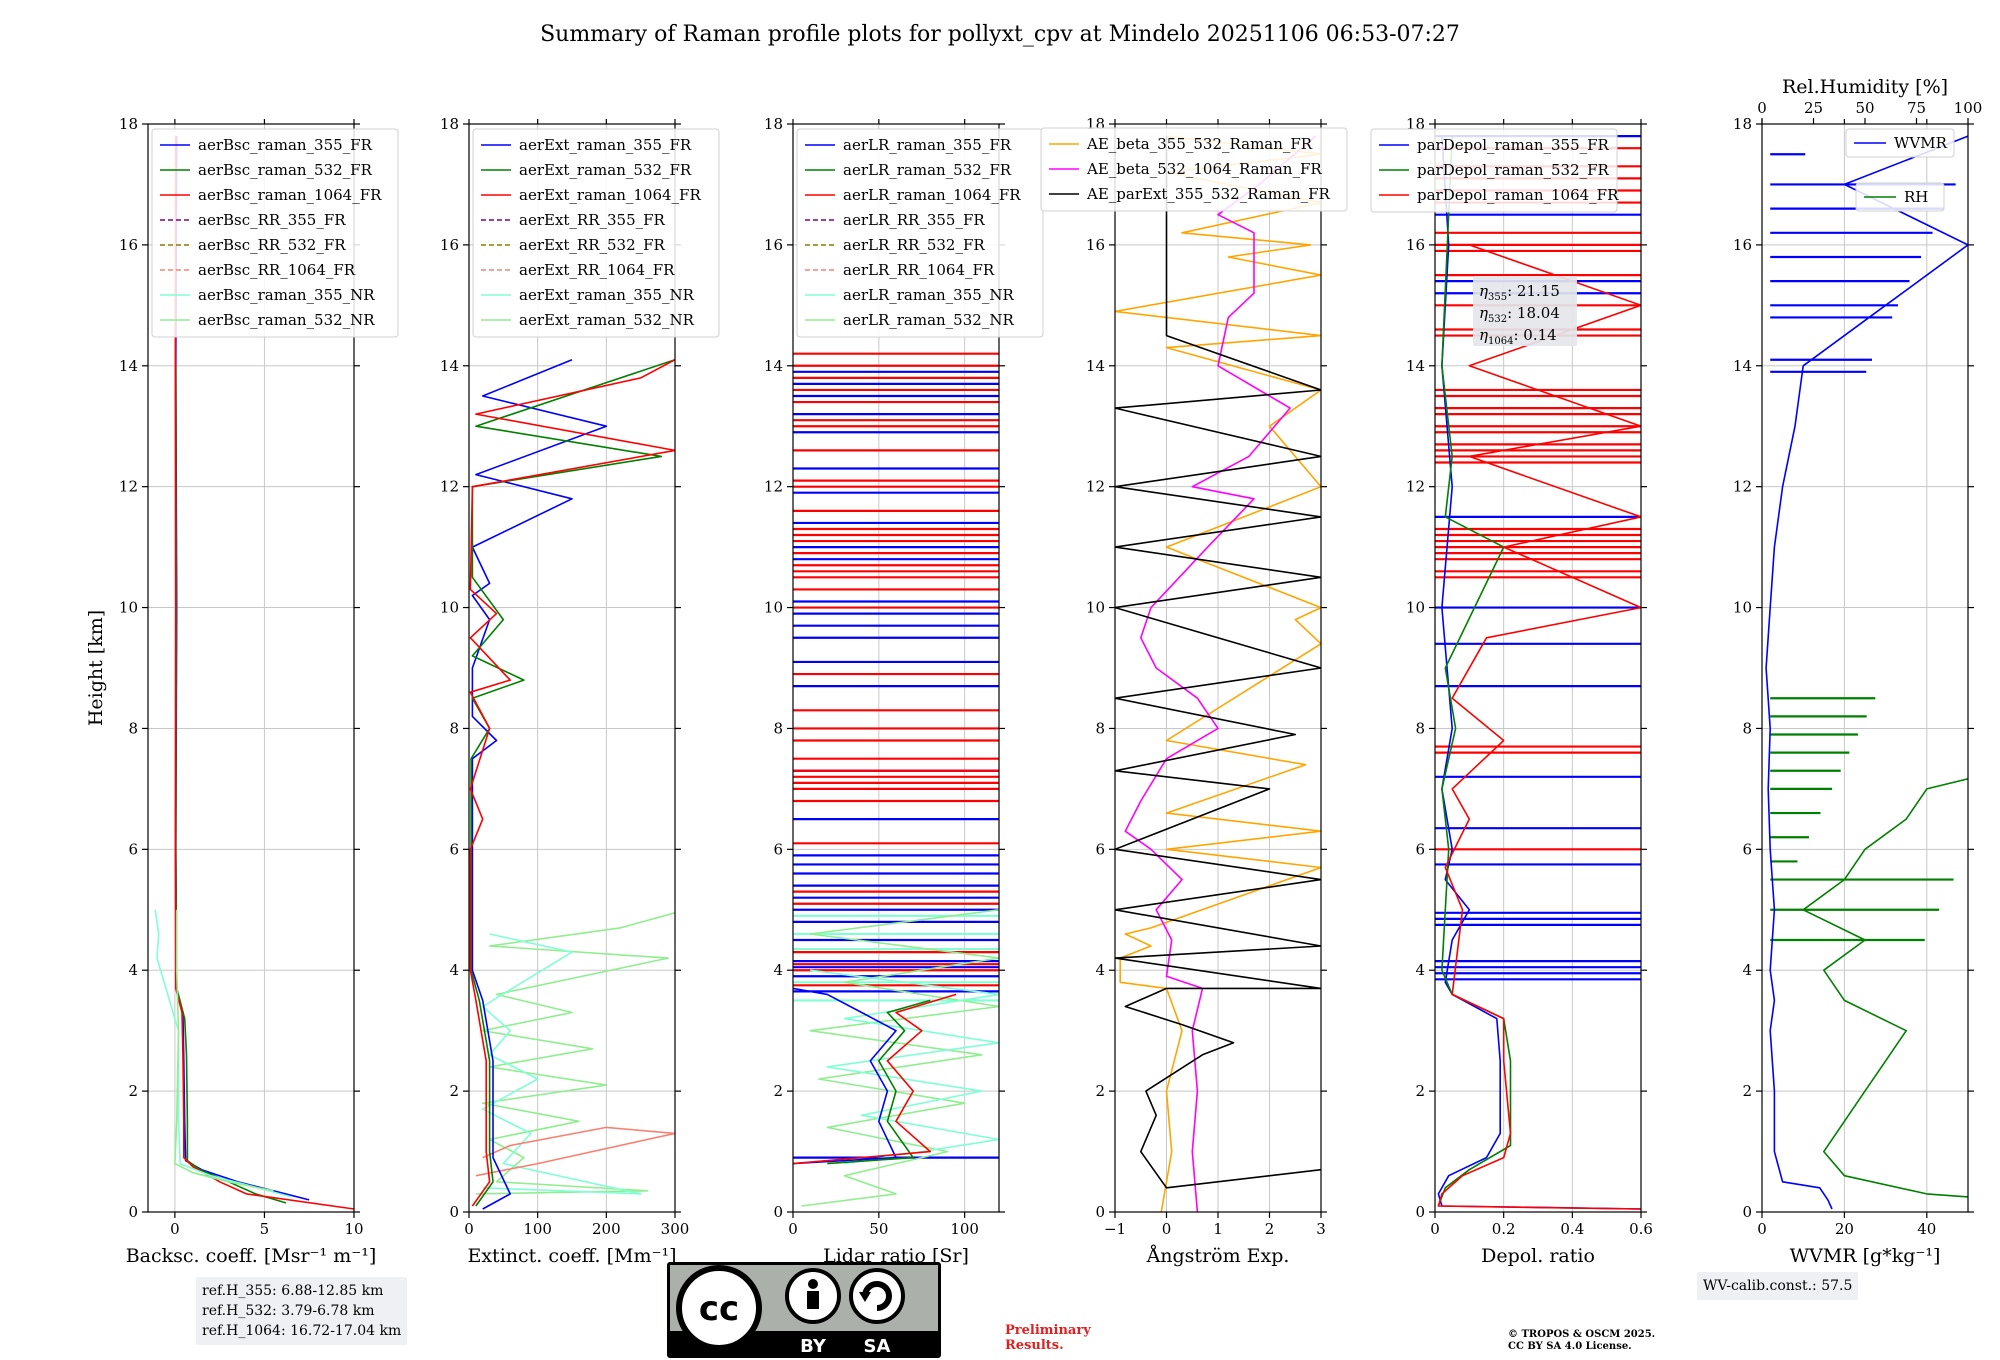 The width and height of the screenshot is (2000, 1360). I want to click on legend-label: aerBsc_raman_532_NR, so click(286, 320).